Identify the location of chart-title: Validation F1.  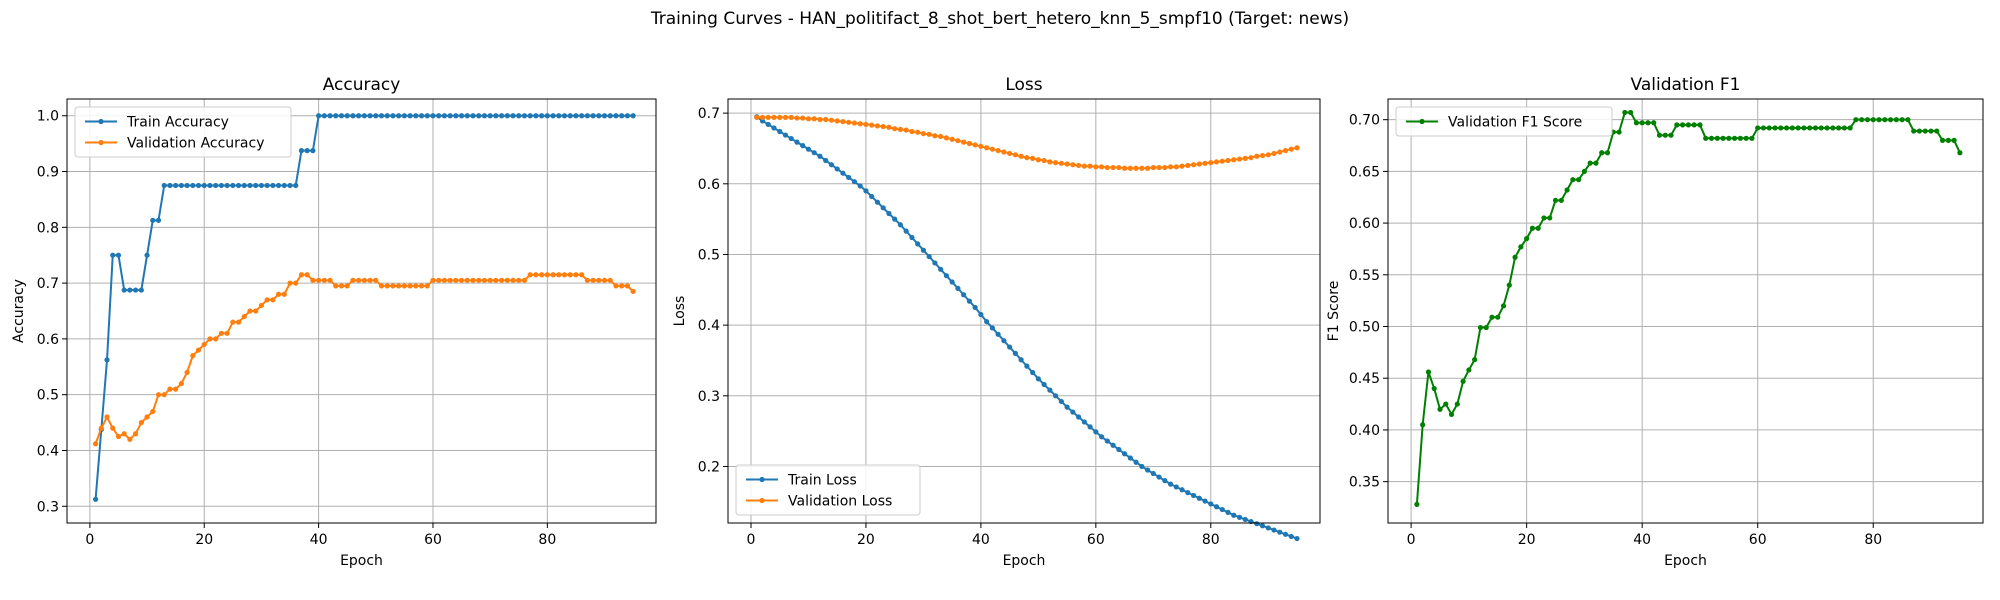
(1686, 85).